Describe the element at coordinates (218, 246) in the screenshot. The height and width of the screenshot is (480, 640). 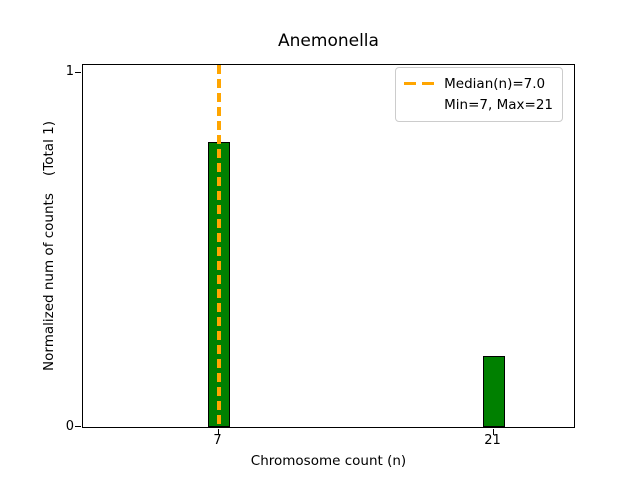
I see `median-line` at that location.